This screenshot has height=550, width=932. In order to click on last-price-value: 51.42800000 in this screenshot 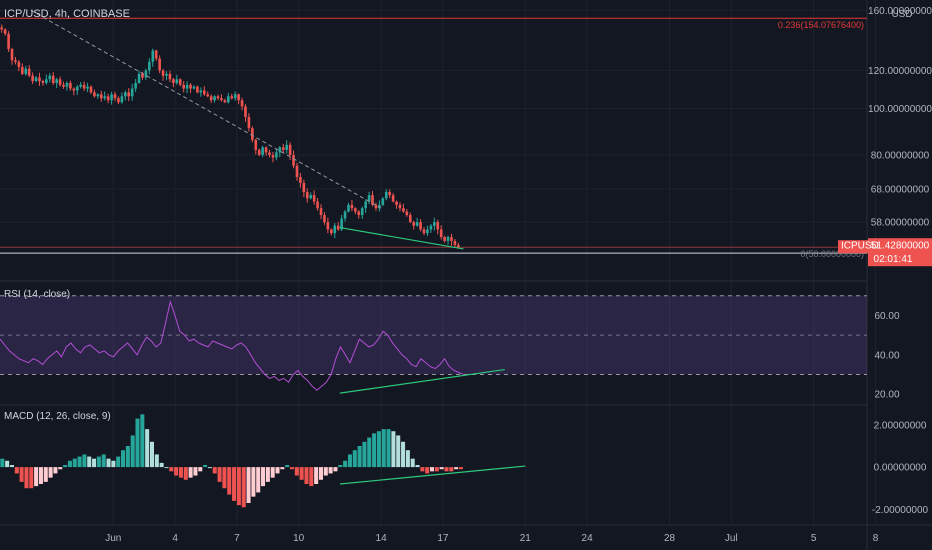, I will do `click(900, 246)`.